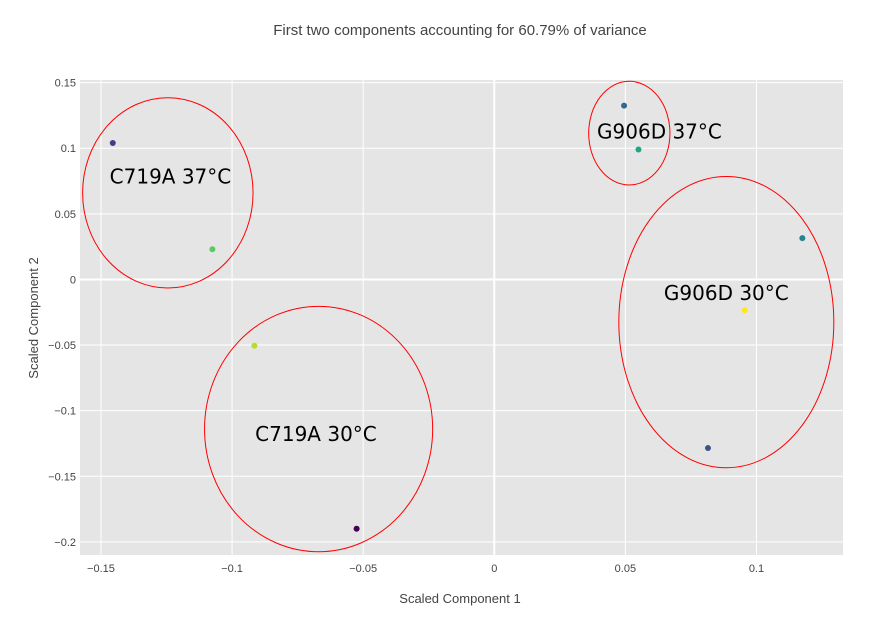 This screenshot has width=881, height=625. I want to click on cluster-label: G906D 30°C, so click(726, 293).